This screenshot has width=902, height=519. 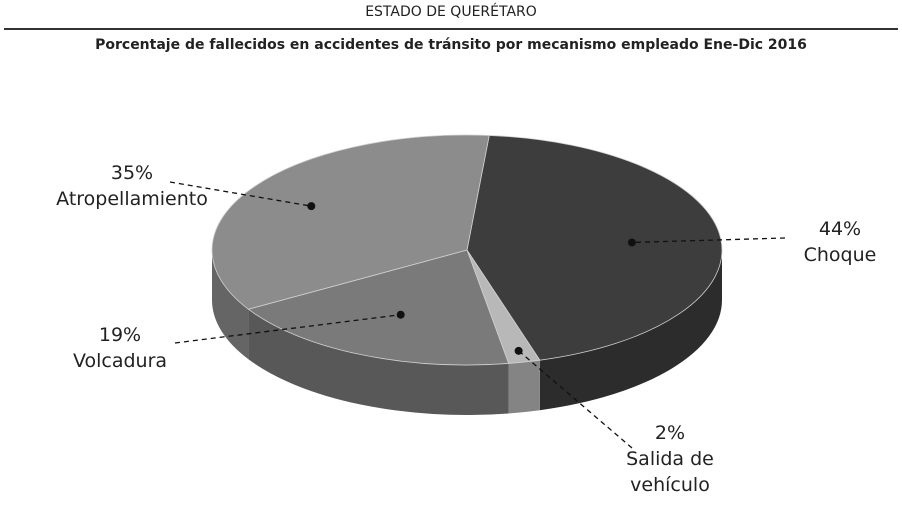 I want to click on category-label: Salida de vehículo, so click(x=670, y=472).